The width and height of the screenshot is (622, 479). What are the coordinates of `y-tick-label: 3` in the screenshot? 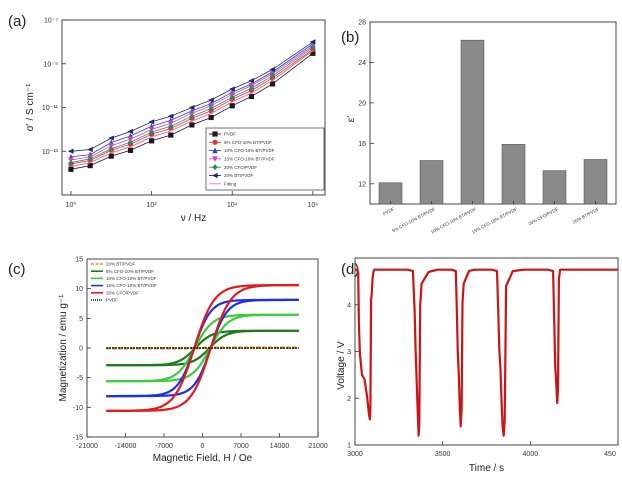 It's located at (349, 352).